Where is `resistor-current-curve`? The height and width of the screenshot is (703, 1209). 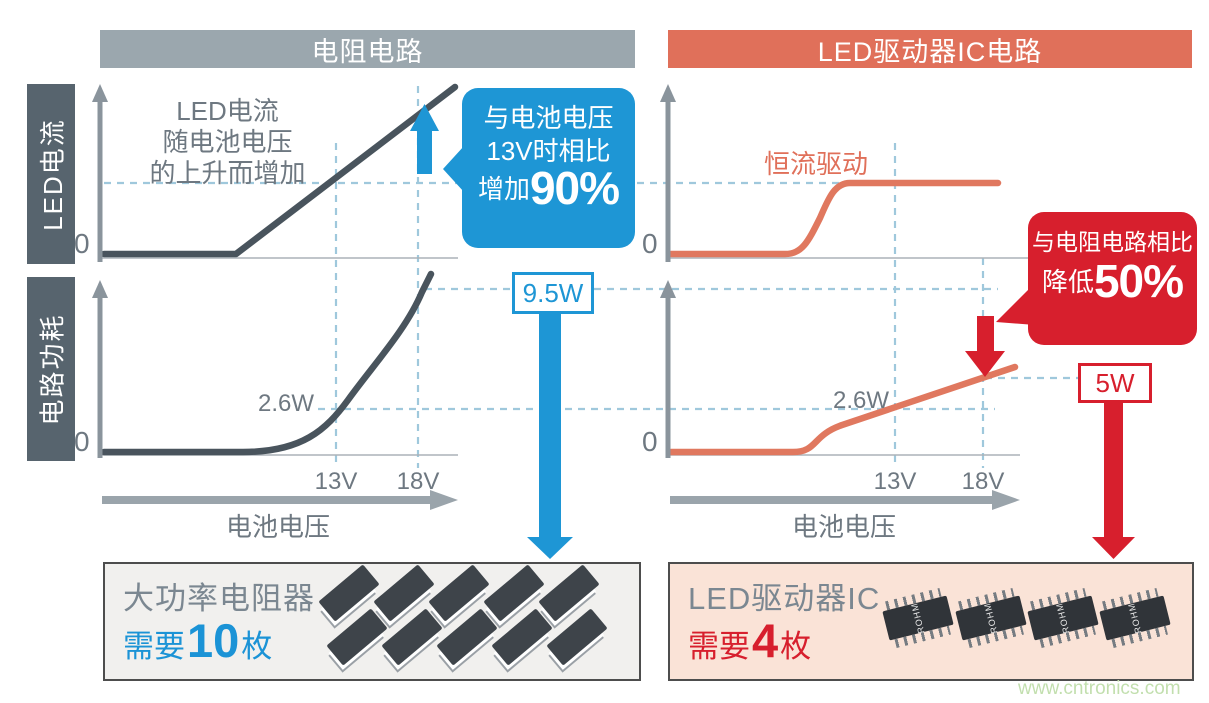
resistor-current-curve is located at coordinates (279, 170).